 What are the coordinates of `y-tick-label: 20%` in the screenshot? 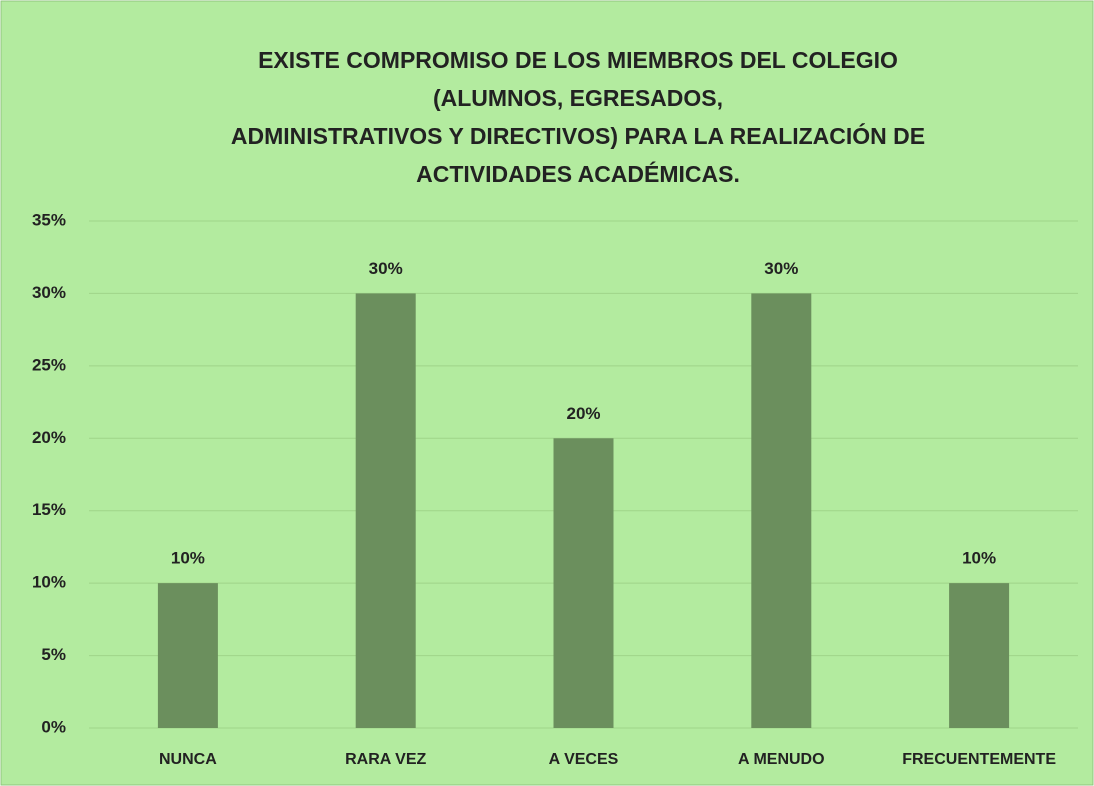 It's located at (49, 437).